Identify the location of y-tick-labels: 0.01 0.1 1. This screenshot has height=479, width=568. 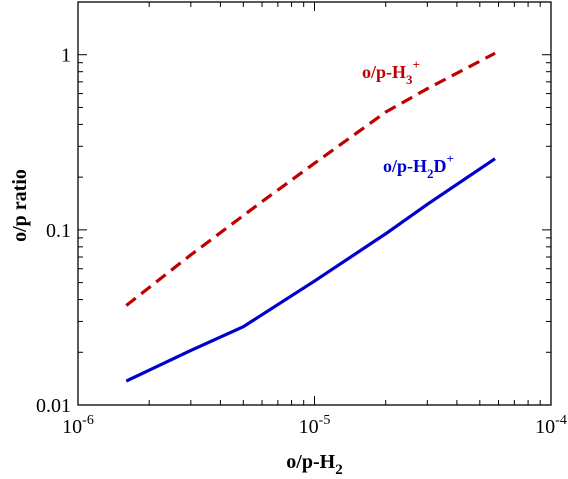
(53, 231).